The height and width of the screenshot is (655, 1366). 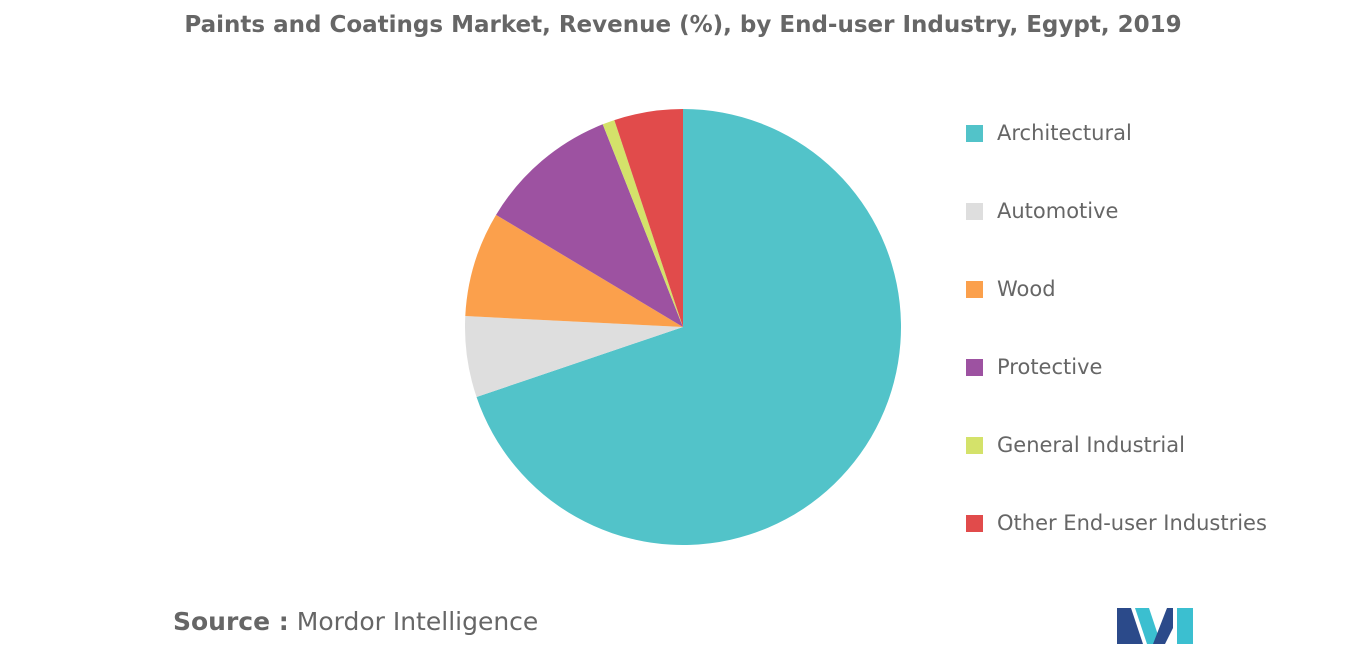 I want to click on logo-shape-left, so click(x=1130, y=626).